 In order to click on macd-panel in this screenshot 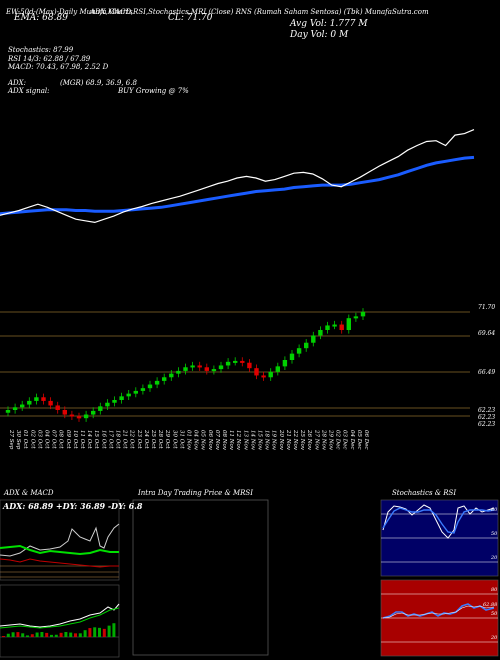, I will do `click(60, 621)`.